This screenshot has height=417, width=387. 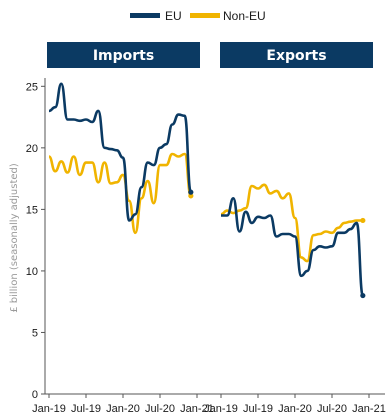 What do you see at coordinates (14, 238) in the screenshot?
I see `y-axis-label: £ billion (seasonally adjusted)` at bounding box center [14, 238].